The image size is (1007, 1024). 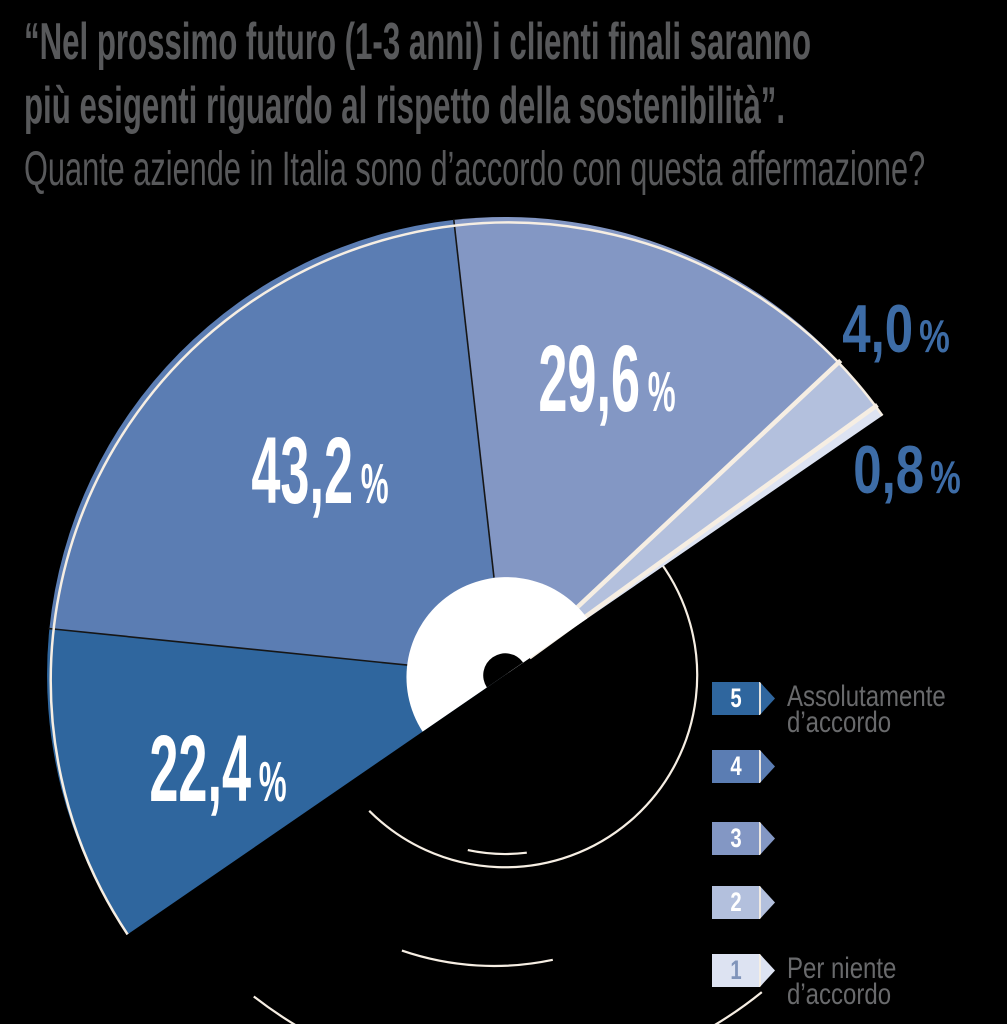 What do you see at coordinates (217, 769) in the screenshot?
I see `slice-label-5: 22,4%` at bounding box center [217, 769].